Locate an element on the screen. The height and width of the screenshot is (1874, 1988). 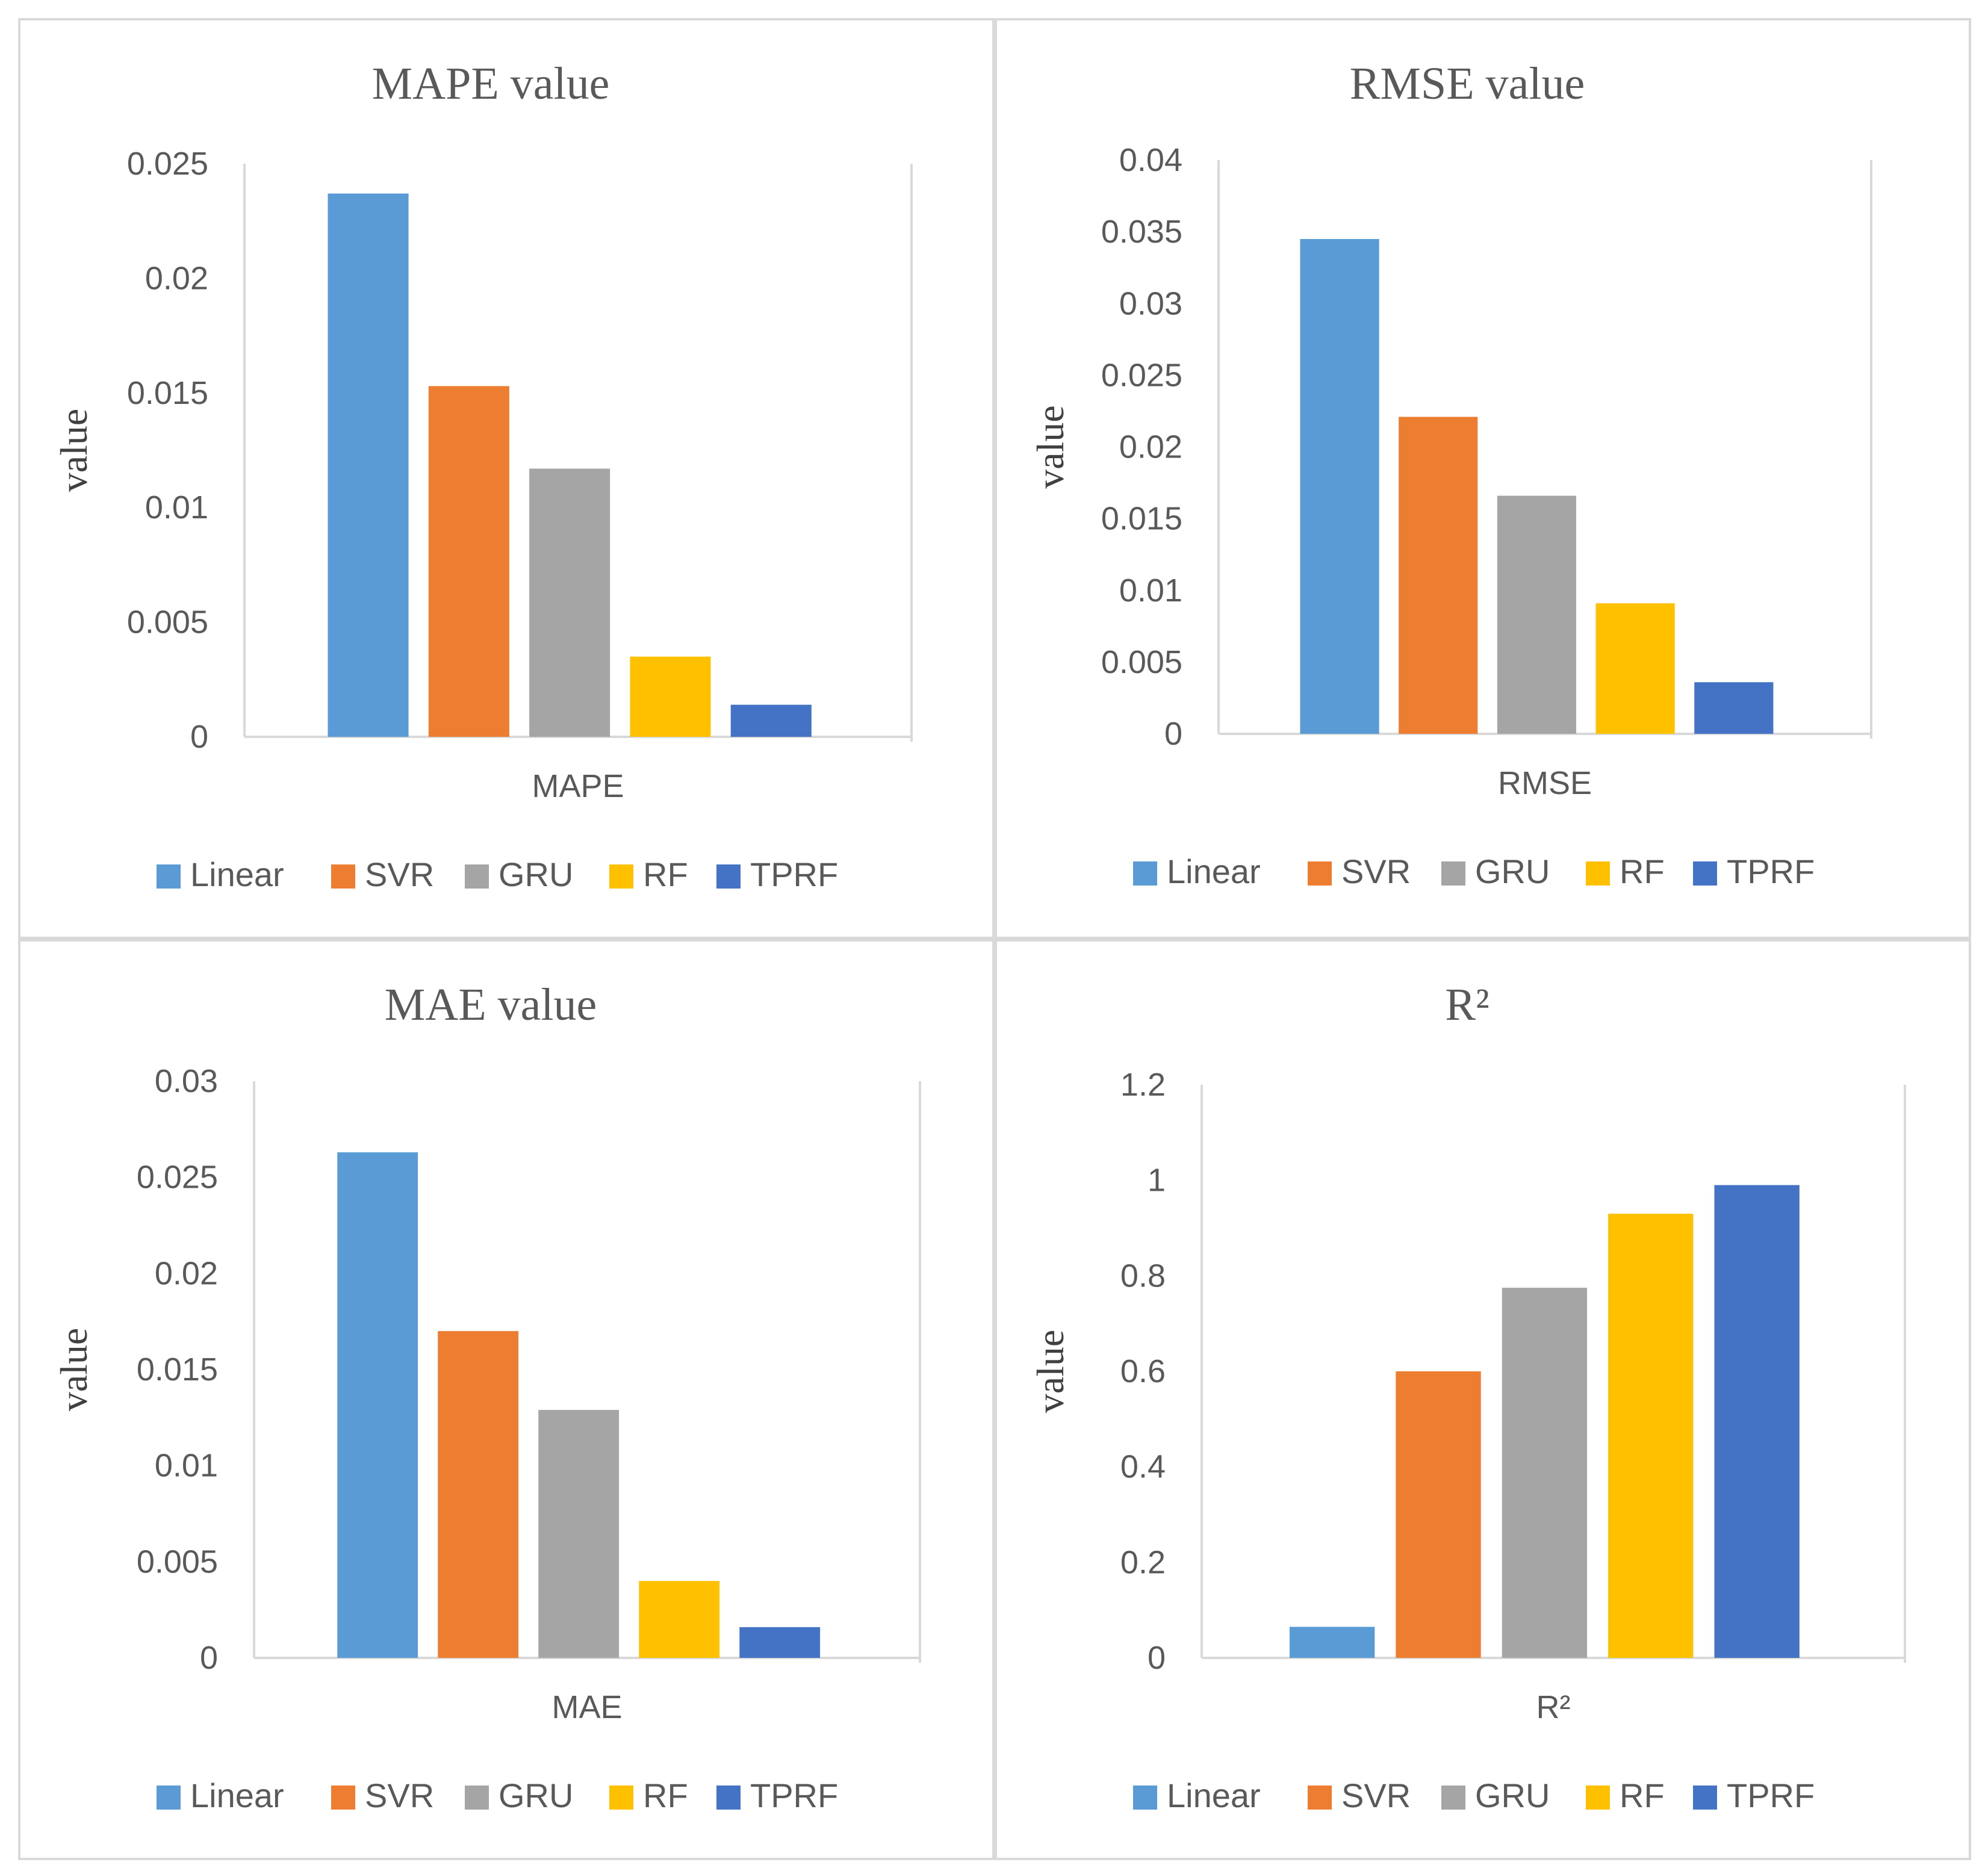
y-tick-label: 0.04 is located at coordinates (1150, 160).